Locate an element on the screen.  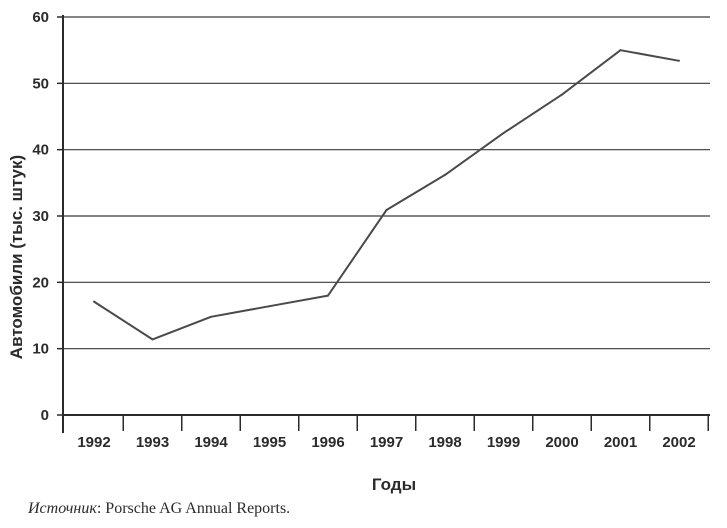
y-tick-label: 40 is located at coordinates (40, 150).